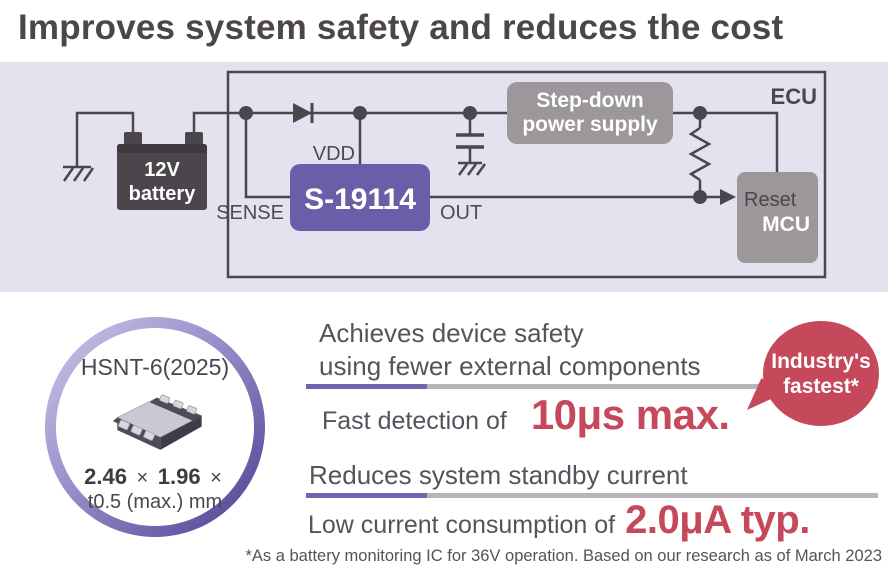  I want to click on capacitor-symbol, so click(471, 154).